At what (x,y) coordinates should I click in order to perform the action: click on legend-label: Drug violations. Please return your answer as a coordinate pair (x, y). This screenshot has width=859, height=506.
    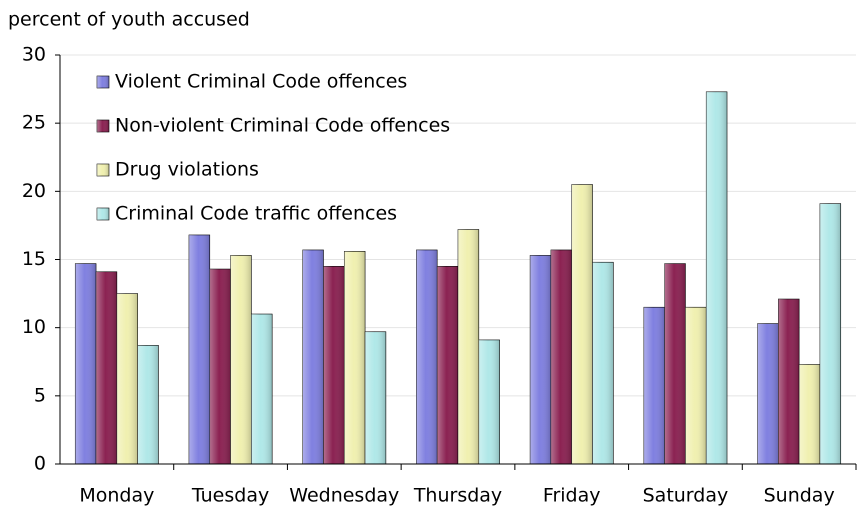
    Looking at the image, I should click on (187, 170).